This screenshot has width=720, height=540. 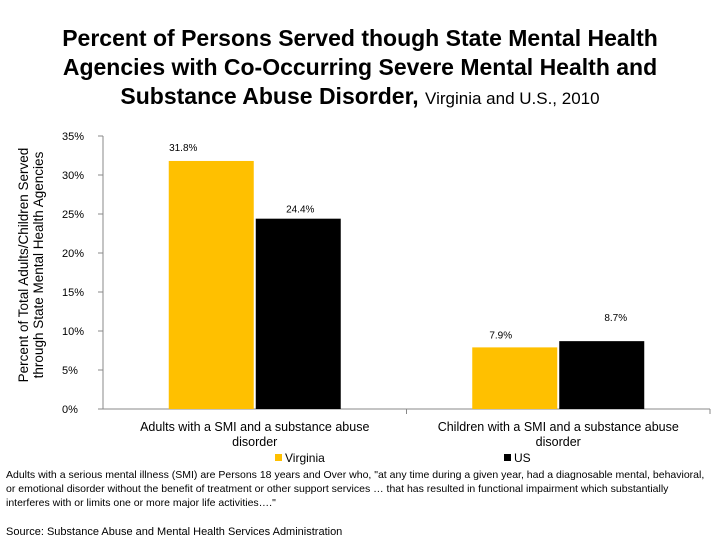 I want to click on data-label: 24.4%, so click(x=300, y=210).